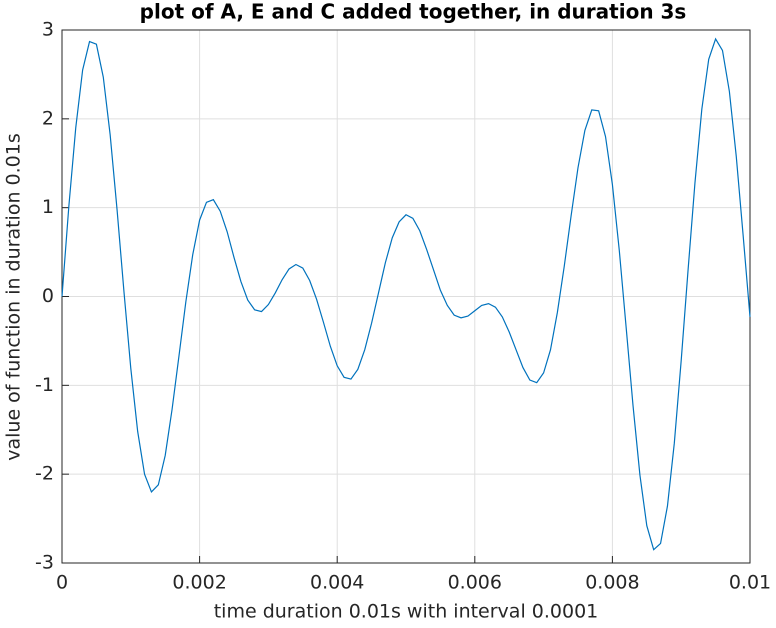  Describe the element at coordinates (44, 563) in the screenshot. I see `y-tick-label: -3` at that location.